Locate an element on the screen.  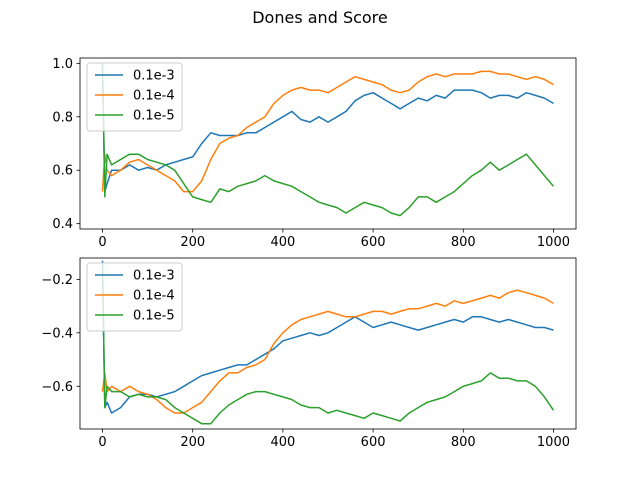
y-tick-label: −0.2 is located at coordinates (57, 280).